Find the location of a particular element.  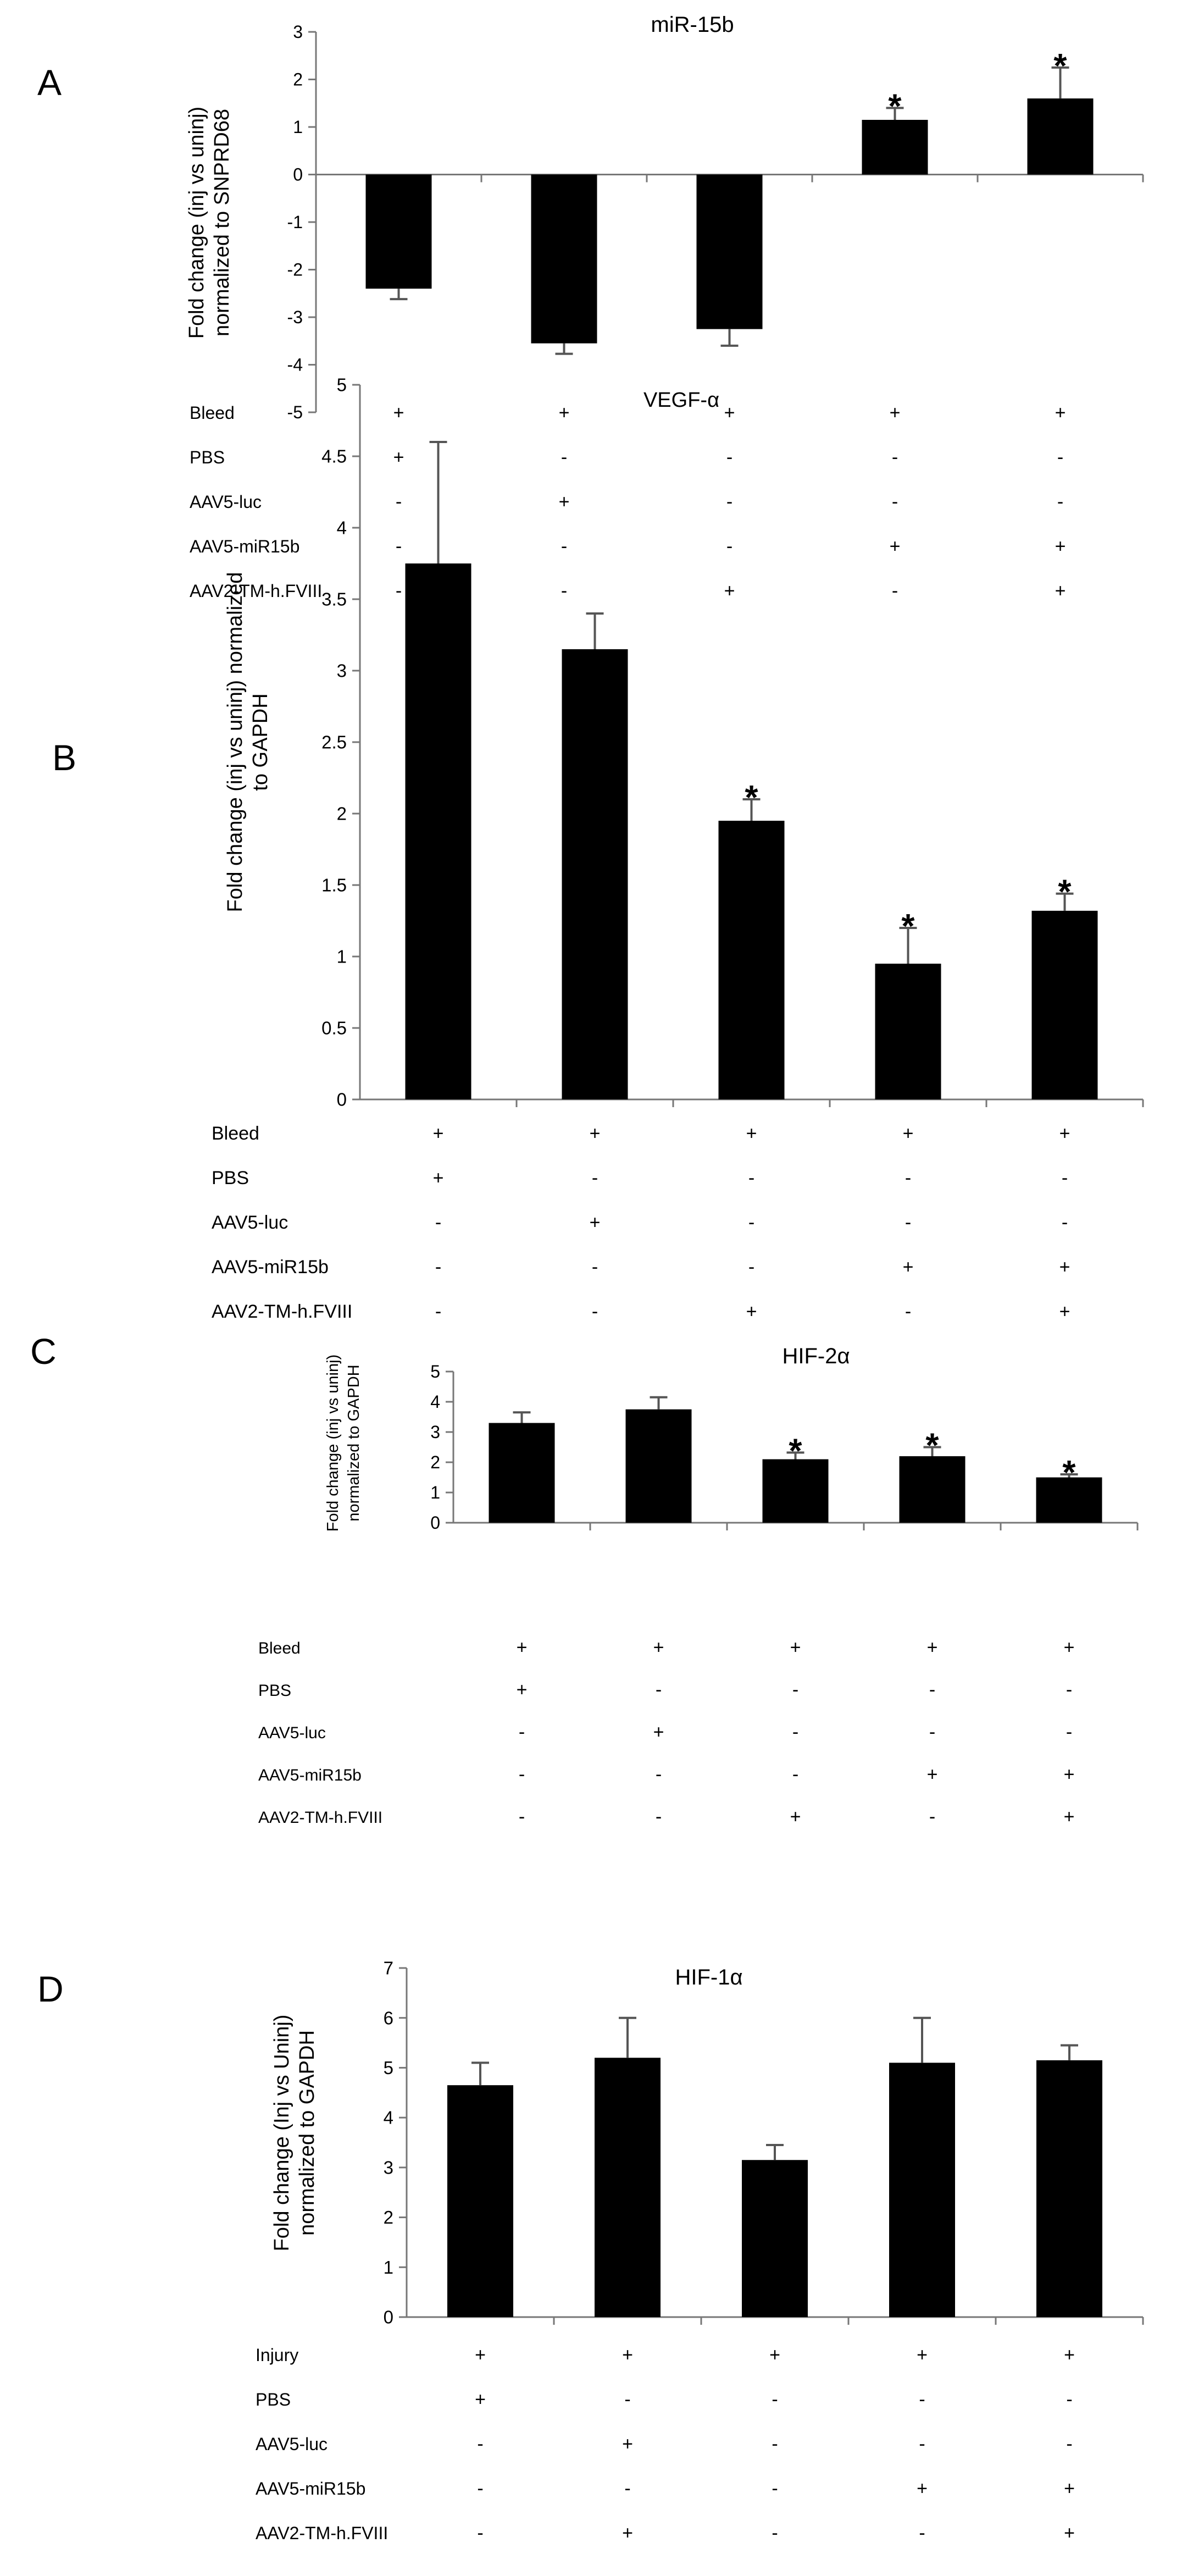

condition-label: Injury is located at coordinates (277, 2355).